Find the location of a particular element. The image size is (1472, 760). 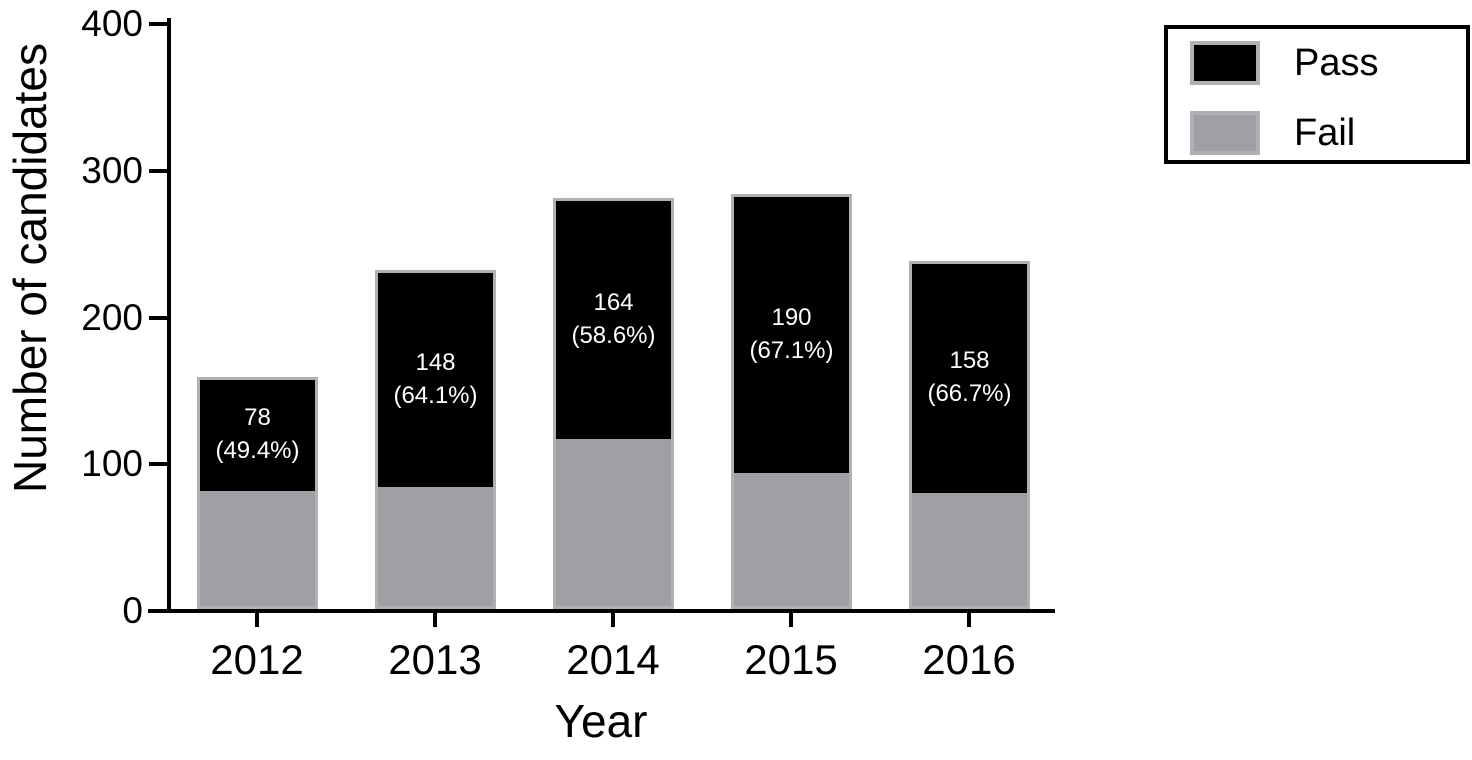

legend: Pass Fail is located at coordinates (1317, 94).